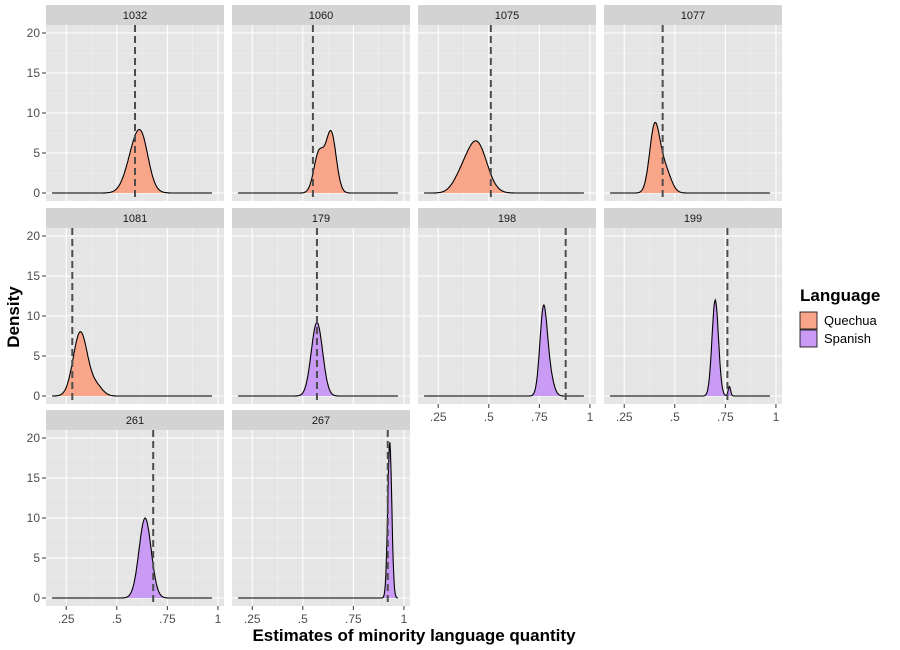 The height and width of the screenshot is (650, 900). I want to click on legend-label-spanish: Spanish, so click(847, 338).